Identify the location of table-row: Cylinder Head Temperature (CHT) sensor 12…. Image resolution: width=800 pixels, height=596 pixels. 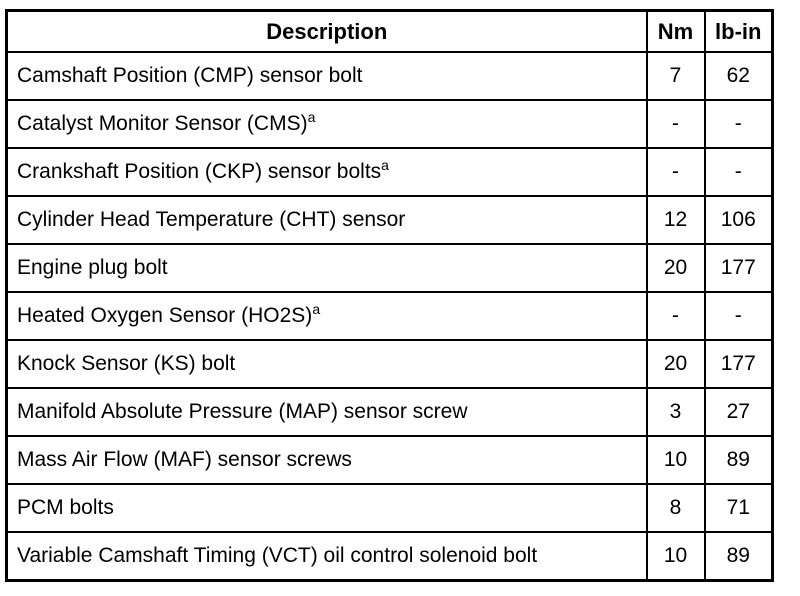
(389, 220).